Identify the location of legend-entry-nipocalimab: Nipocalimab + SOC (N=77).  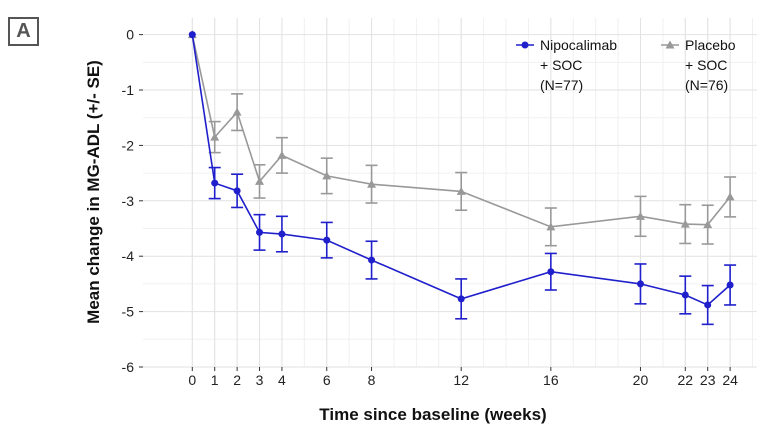
(566, 65).